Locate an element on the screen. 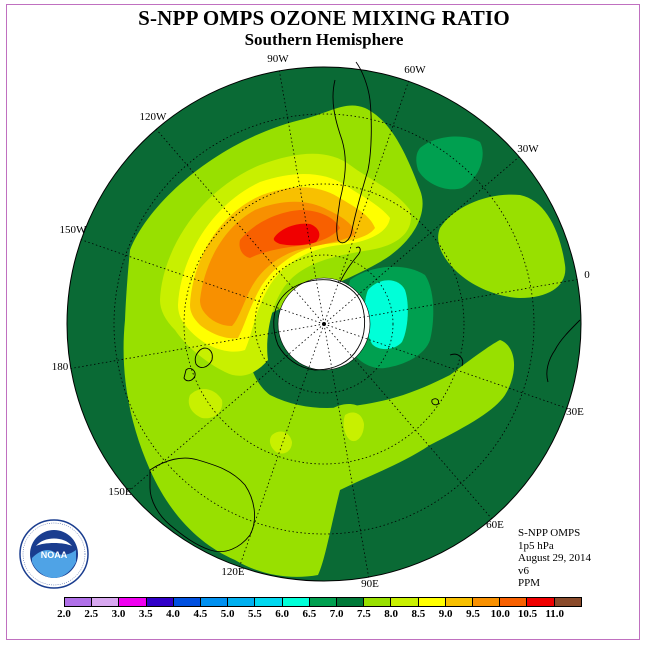 The height and width of the screenshot is (648, 648). meridian-150w is located at coordinates (201, 281).